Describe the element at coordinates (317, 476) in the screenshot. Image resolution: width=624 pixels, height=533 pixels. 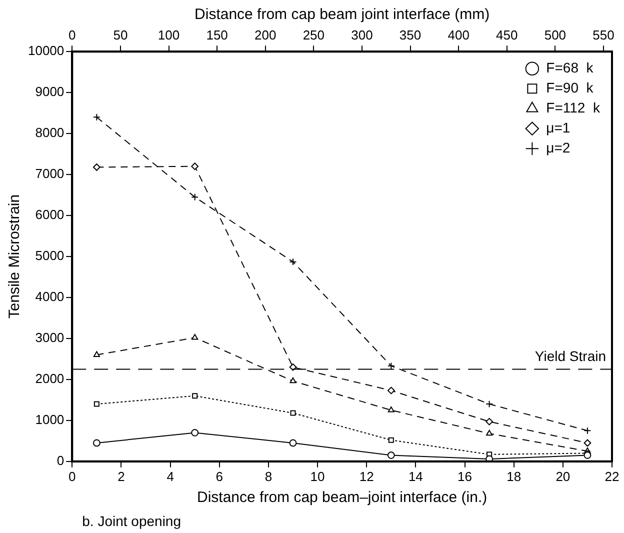
I see `x-tick-label: 10` at that location.